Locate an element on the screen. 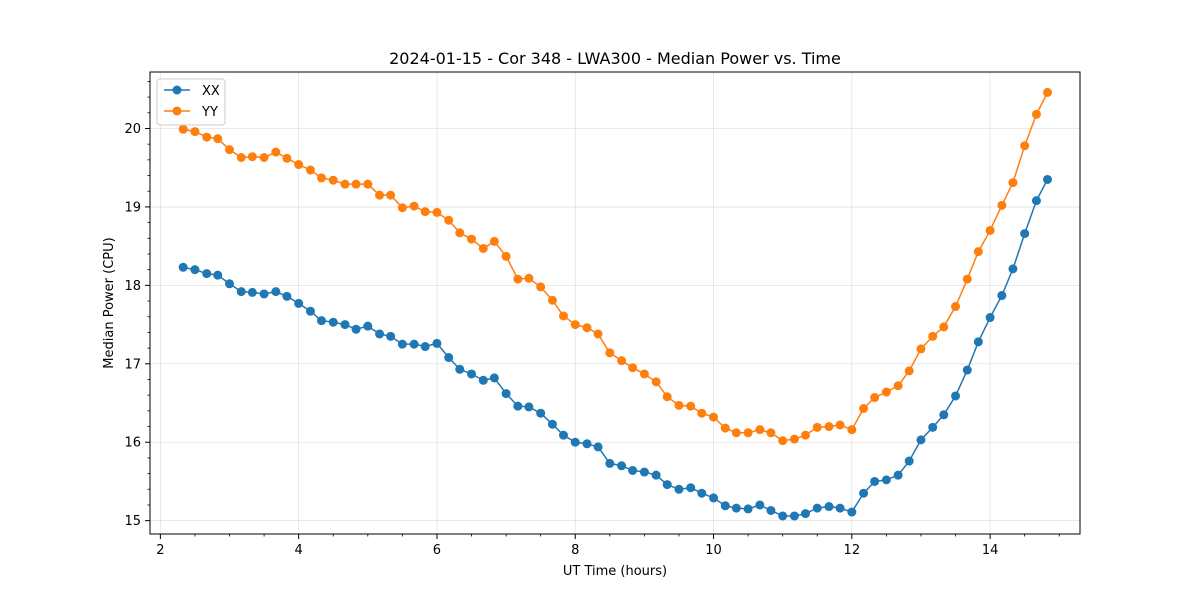 Image resolution: width=1200 pixels, height=600 pixels. y-tick-label: 17 is located at coordinates (132, 364).